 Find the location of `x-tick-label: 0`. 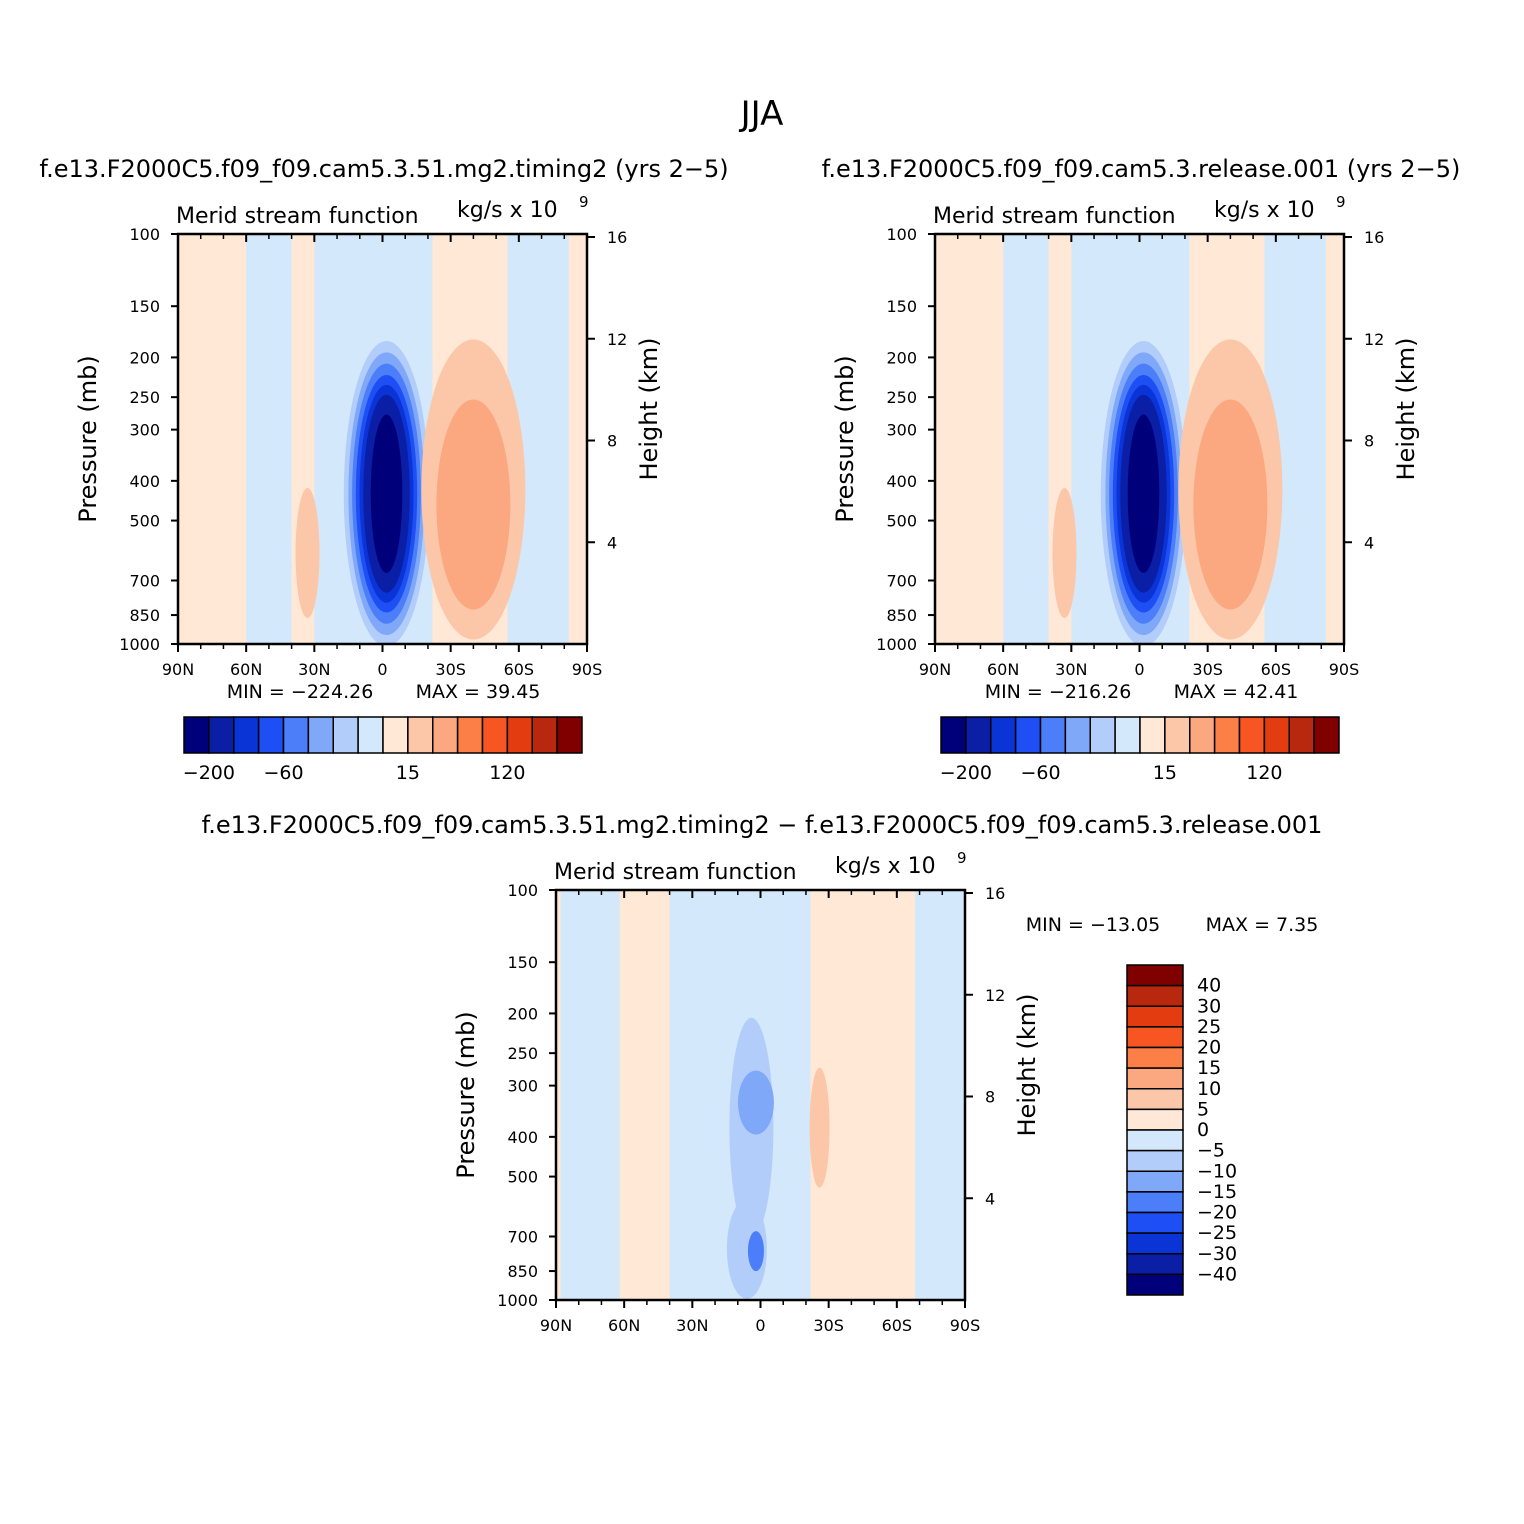

x-tick-label: 0 is located at coordinates (1139, 669).